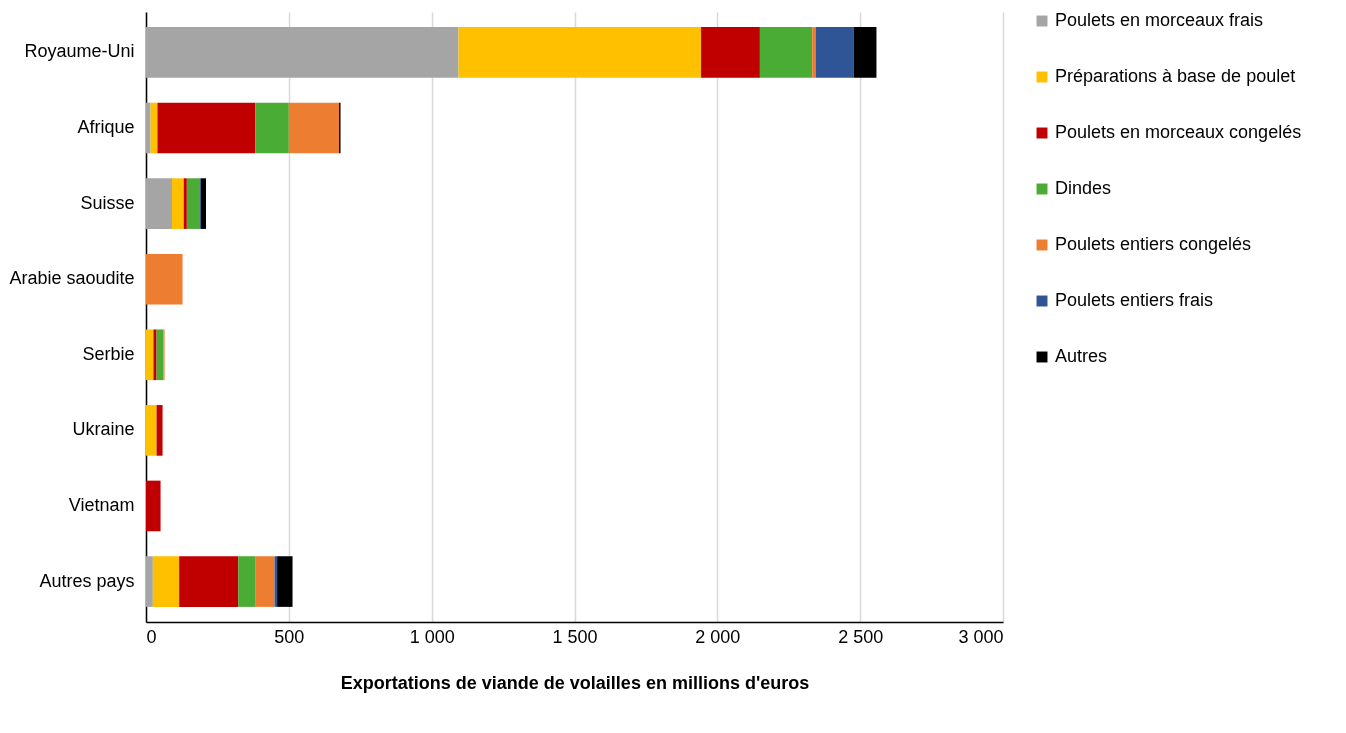 The image size is (1346, 733). I want to click on y-tick-label: Afrique, so click(106, 127).